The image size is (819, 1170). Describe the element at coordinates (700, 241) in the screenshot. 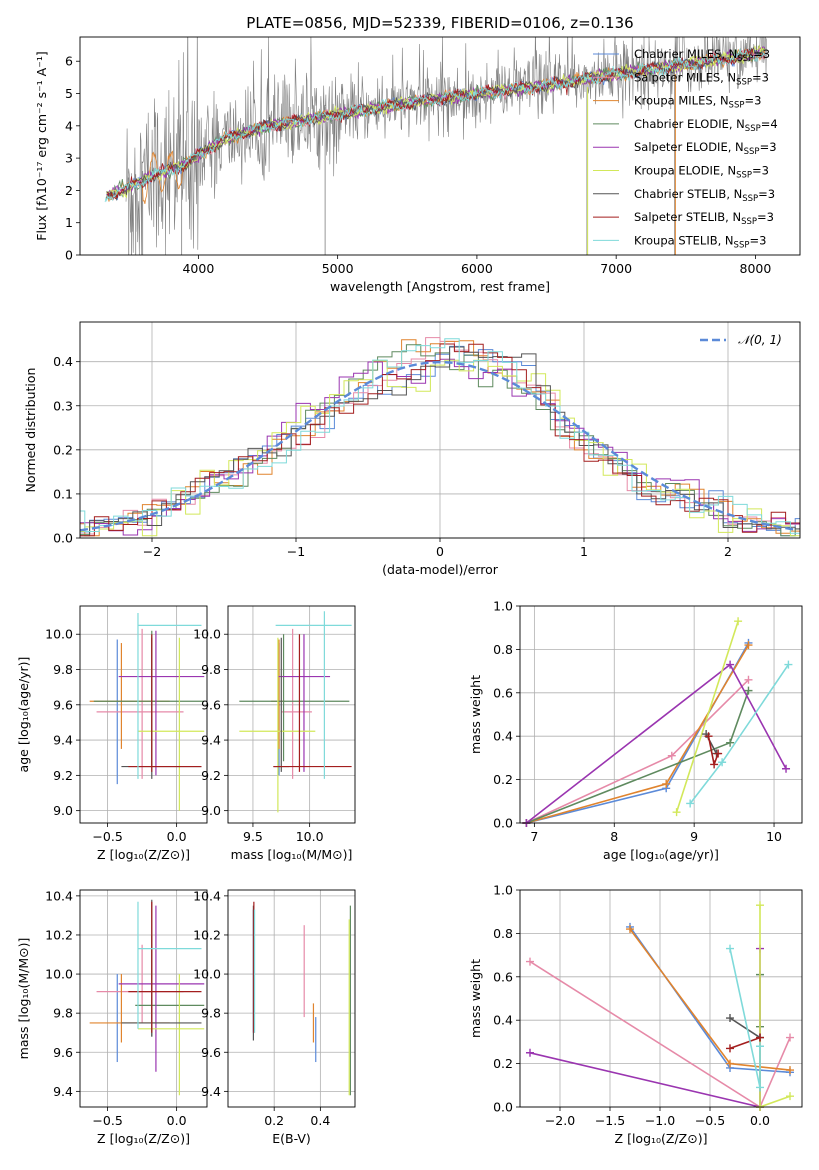

I see `legend-entry-8: Kroupa STELIB, NSSP=3` at that location.